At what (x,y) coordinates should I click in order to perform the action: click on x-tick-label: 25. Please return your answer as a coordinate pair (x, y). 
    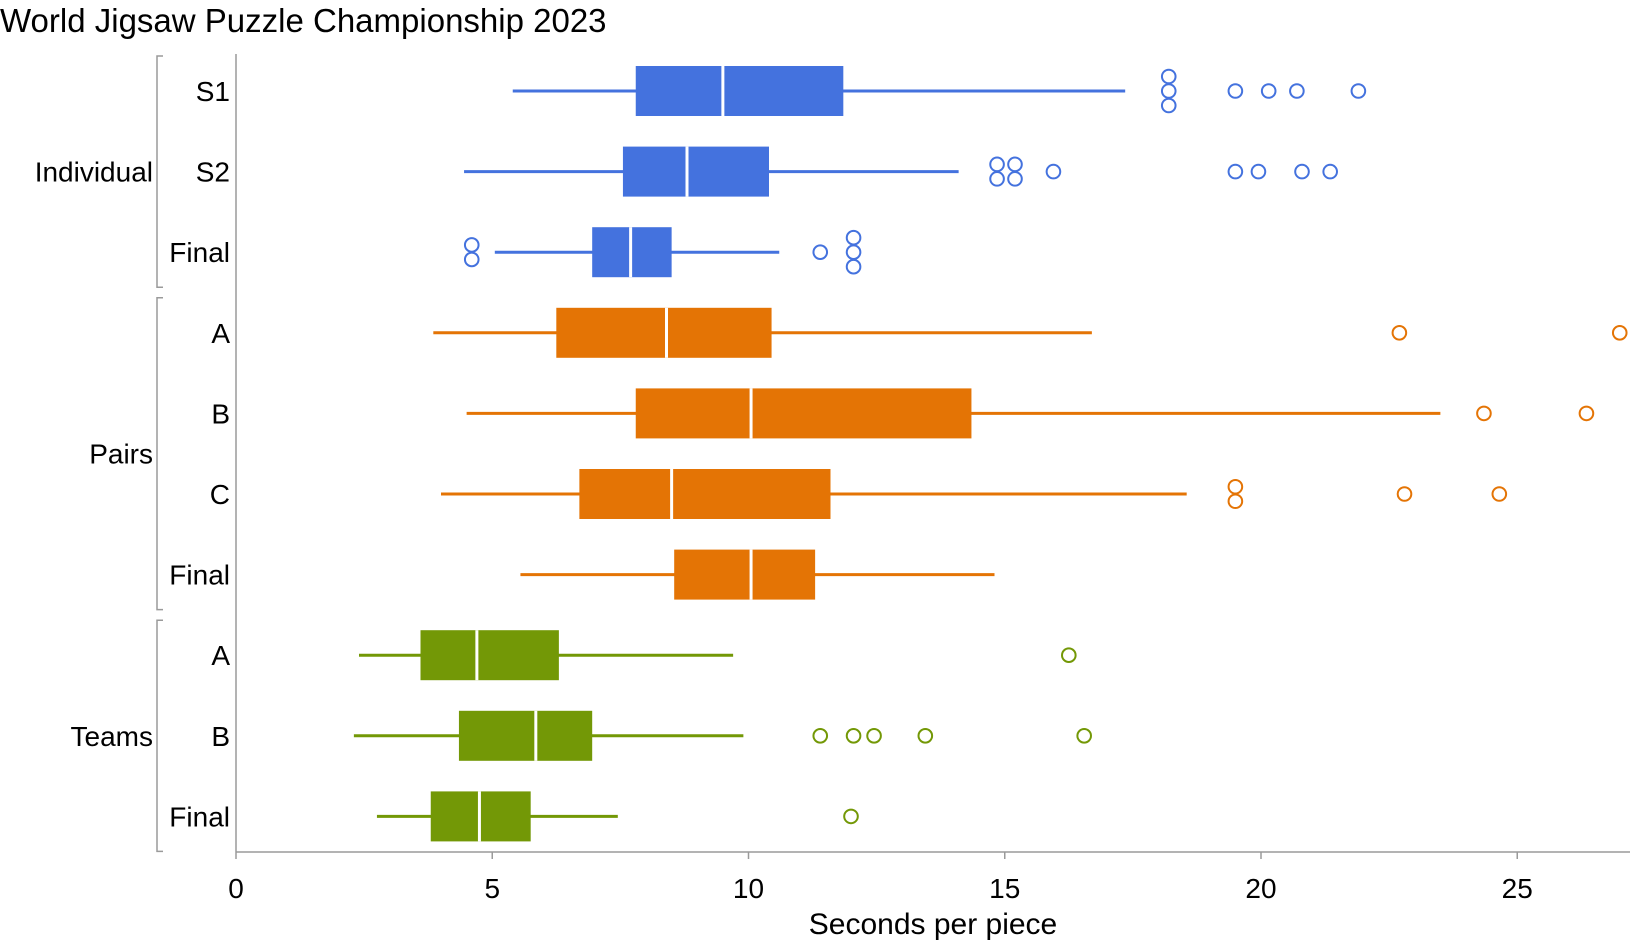
    Looking at the image, I should click on (1517, 888).